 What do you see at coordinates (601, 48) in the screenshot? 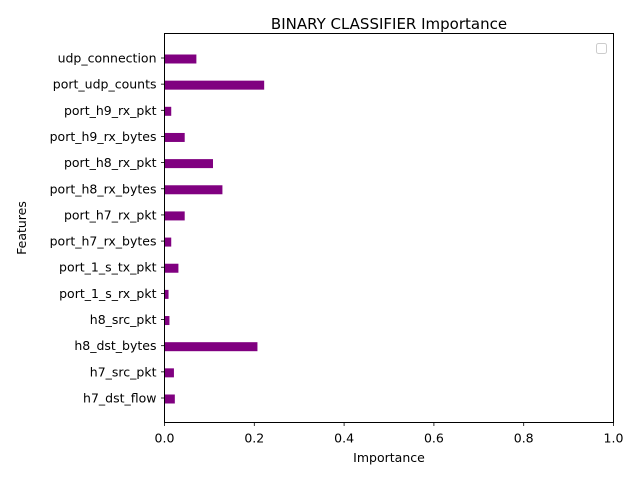
I see `legend-box` at bounding box center [601, 48].